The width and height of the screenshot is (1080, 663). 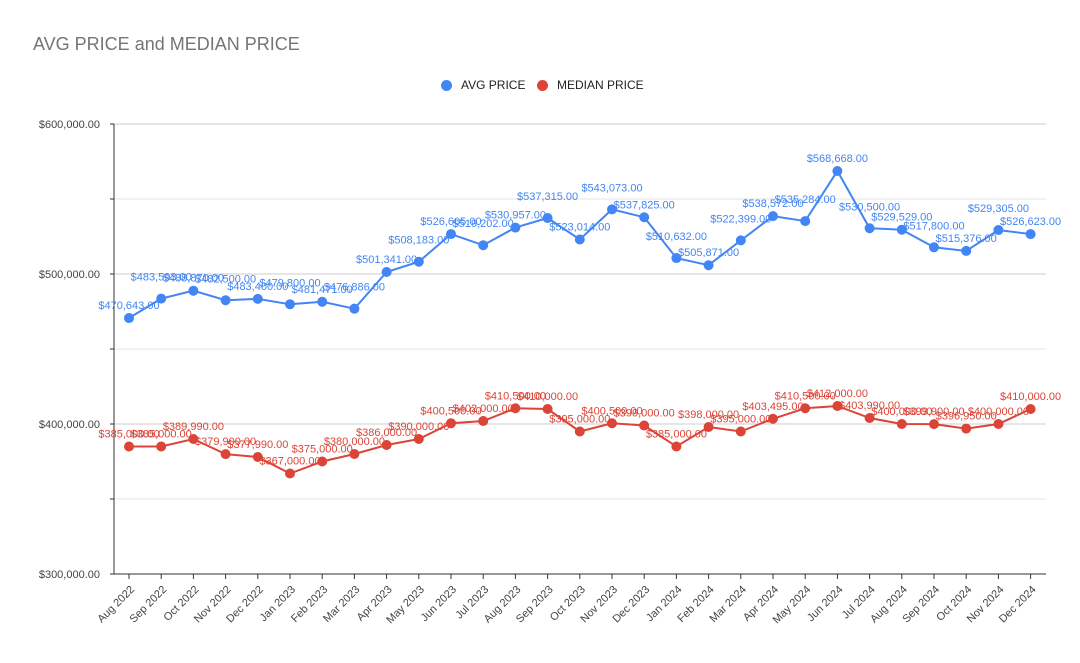 I want to click on legend: AVG PRICE MEDIAN PRICE, so click(x=540, y=88).